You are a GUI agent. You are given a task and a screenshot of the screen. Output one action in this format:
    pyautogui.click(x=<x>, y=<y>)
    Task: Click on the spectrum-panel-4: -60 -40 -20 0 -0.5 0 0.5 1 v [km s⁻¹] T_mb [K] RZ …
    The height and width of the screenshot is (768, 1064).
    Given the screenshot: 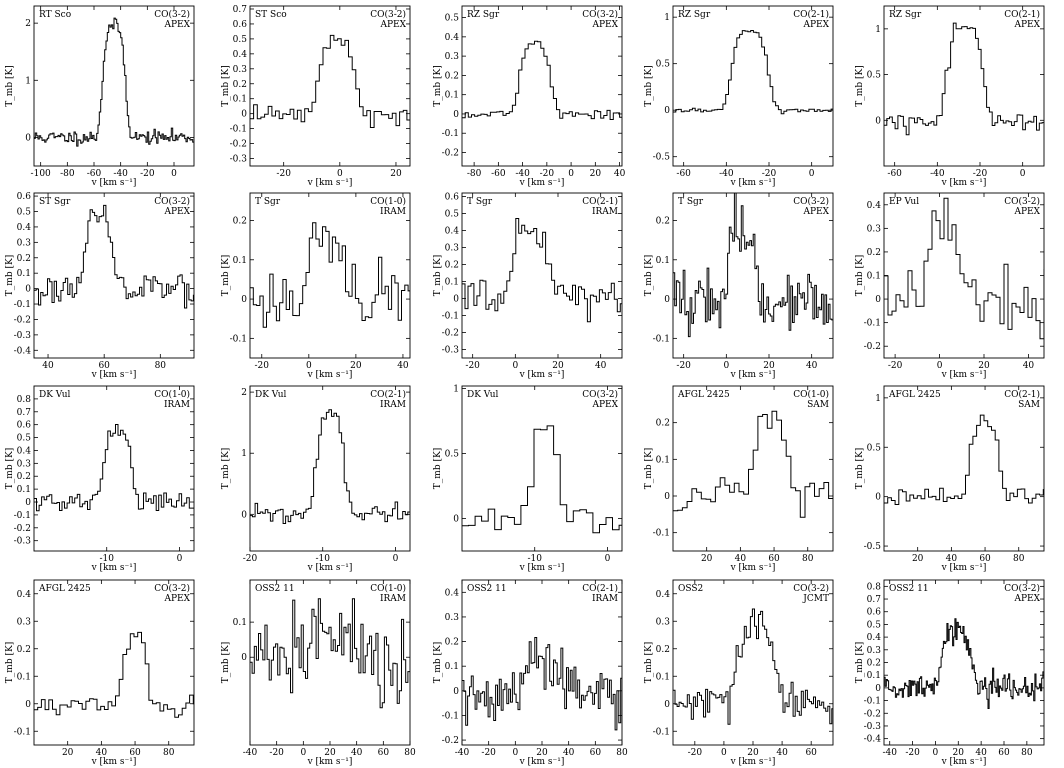 What is the action you would take?
    pyautogui.click(x=739, y=96)
    